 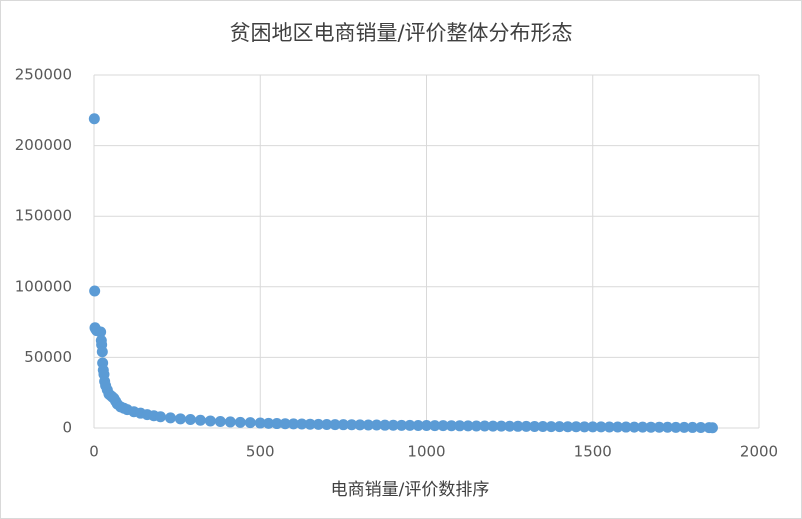 I want to click on x-tick-label: 1000, so click(x=426, y=452).